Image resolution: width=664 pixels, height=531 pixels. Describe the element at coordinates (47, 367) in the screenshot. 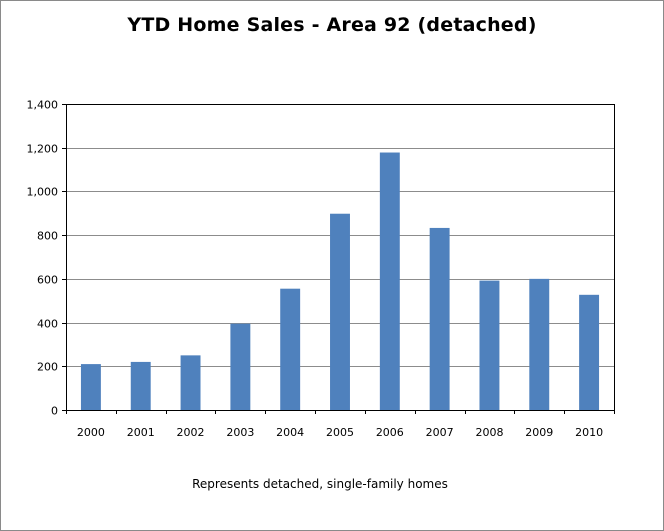

I see `y-tick-label: 200` at that location.